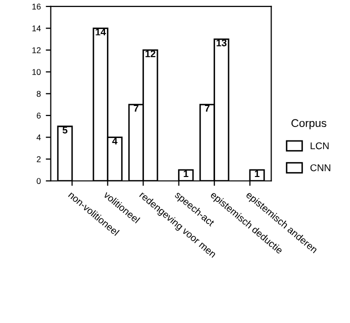 The height and width of the screenshot is (323, 350). What do you see at coordinates (38, 137) in the screenshot?
I see `y-tick-label: 4` at bounding box center [38, 137].